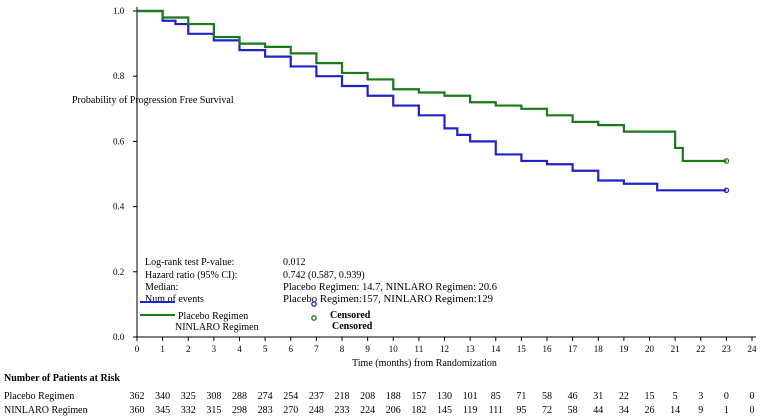  I want to click on x-tick-label: 15, so click(522, 349).